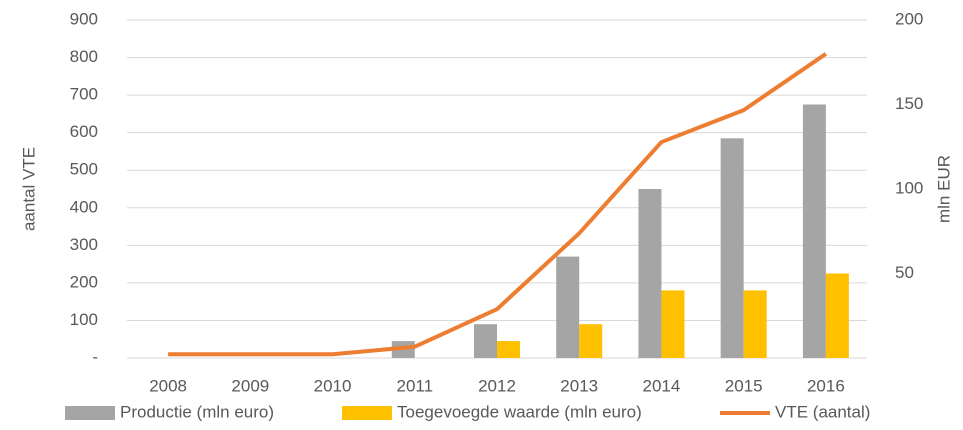  What do you see at coordinates (497, 385) in the screenshot?
I see `x-tick-label: 2012` at bounding box center [497, 385].